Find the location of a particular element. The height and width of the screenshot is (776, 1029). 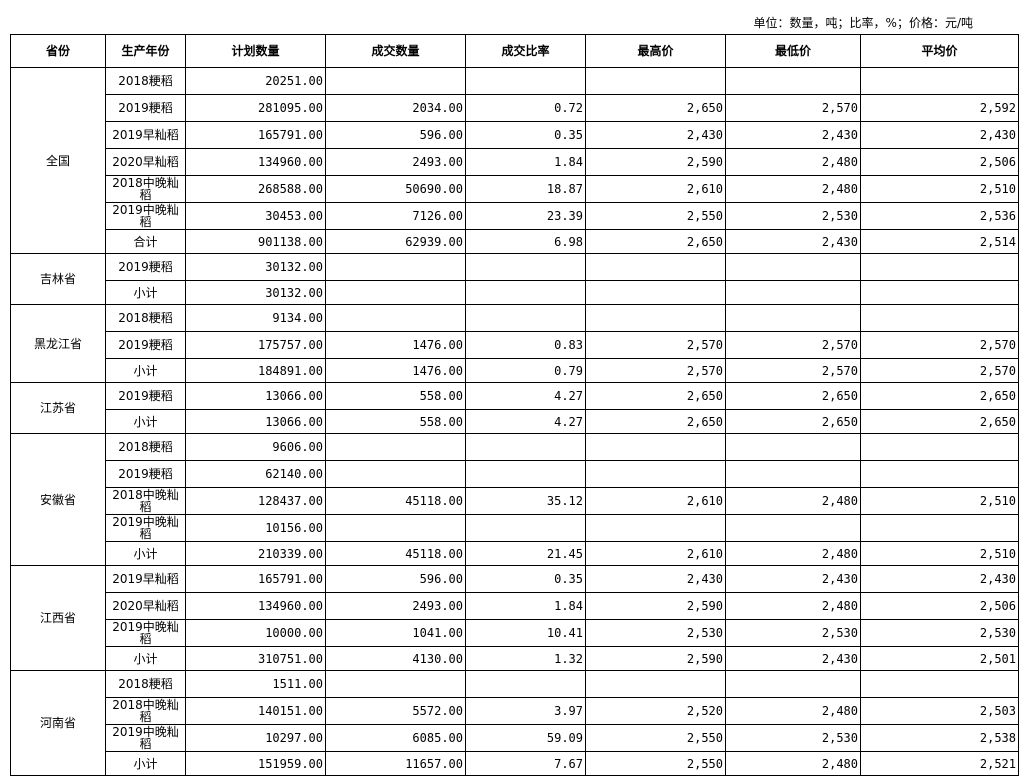

header-row: 省份 生产年份 计划数量 成交数量 成交比率 最高价 最低价 平均价 is located at coordinates (514, 51).